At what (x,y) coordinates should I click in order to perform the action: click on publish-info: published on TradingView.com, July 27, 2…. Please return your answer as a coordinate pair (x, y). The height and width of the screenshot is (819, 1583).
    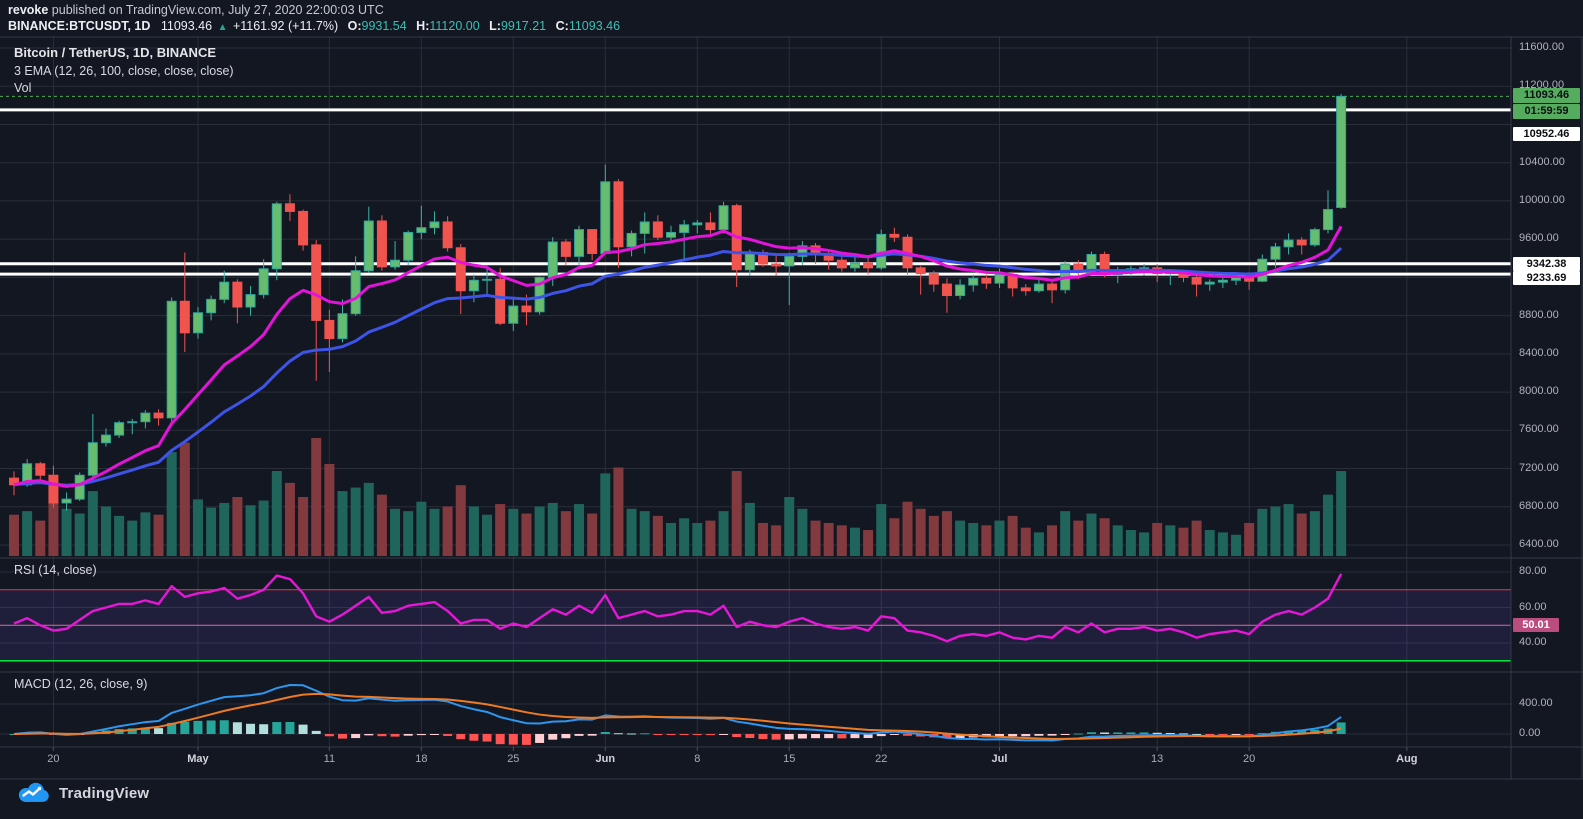
    Looking at the image, I should click on (217, 10).